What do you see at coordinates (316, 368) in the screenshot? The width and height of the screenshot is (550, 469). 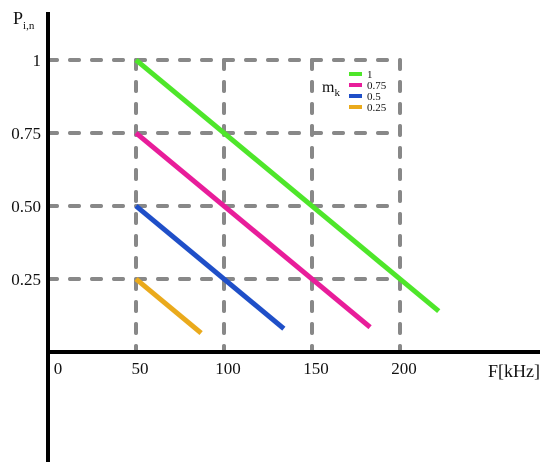 I see `x-tick-label-3: 150` at bounding box center [316, 368].